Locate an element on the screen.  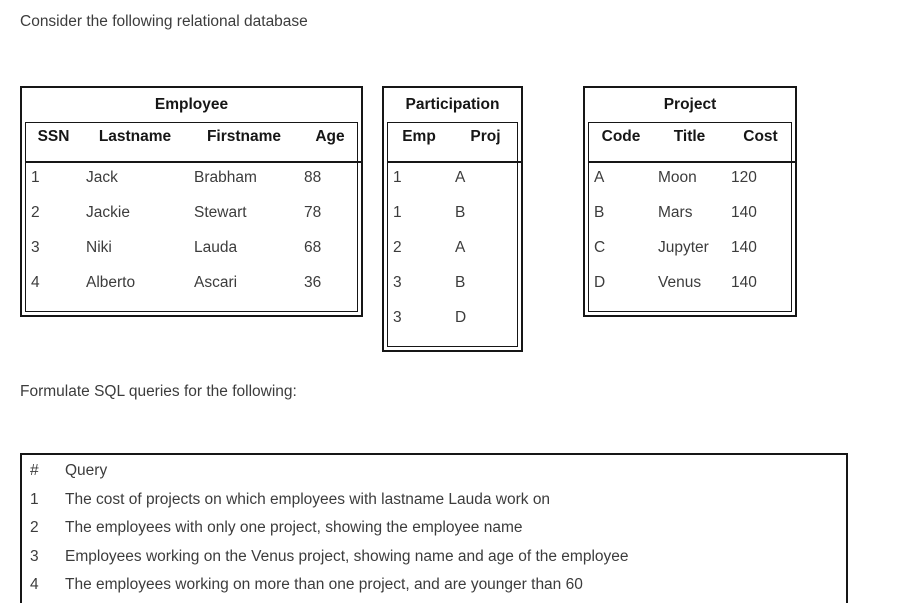
table-row: C Jupyter 140 is located at coordinates (692, 250).